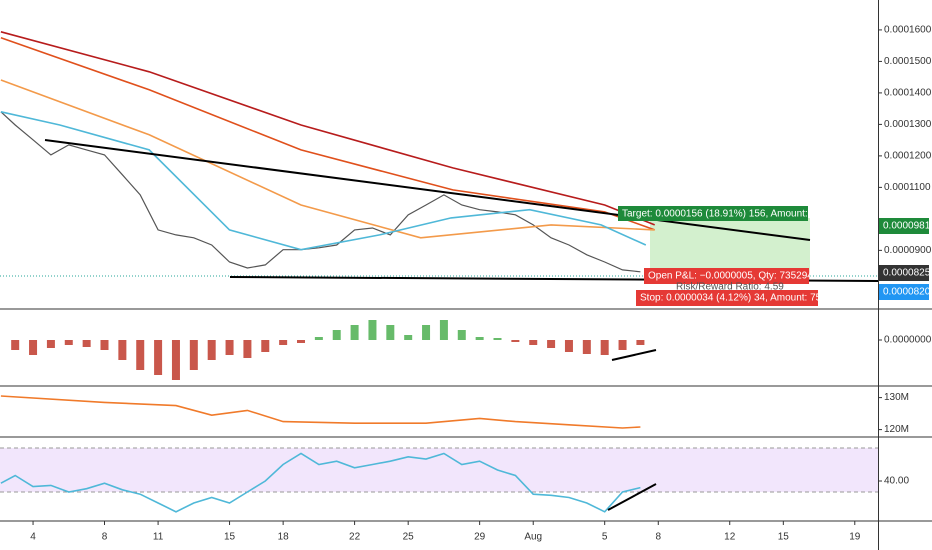 This screenshot has height=550, width=932. Describe the element at coordinates (907, 226) in the screenshot. I see `price-tag-label: 0.0000981` at that location.